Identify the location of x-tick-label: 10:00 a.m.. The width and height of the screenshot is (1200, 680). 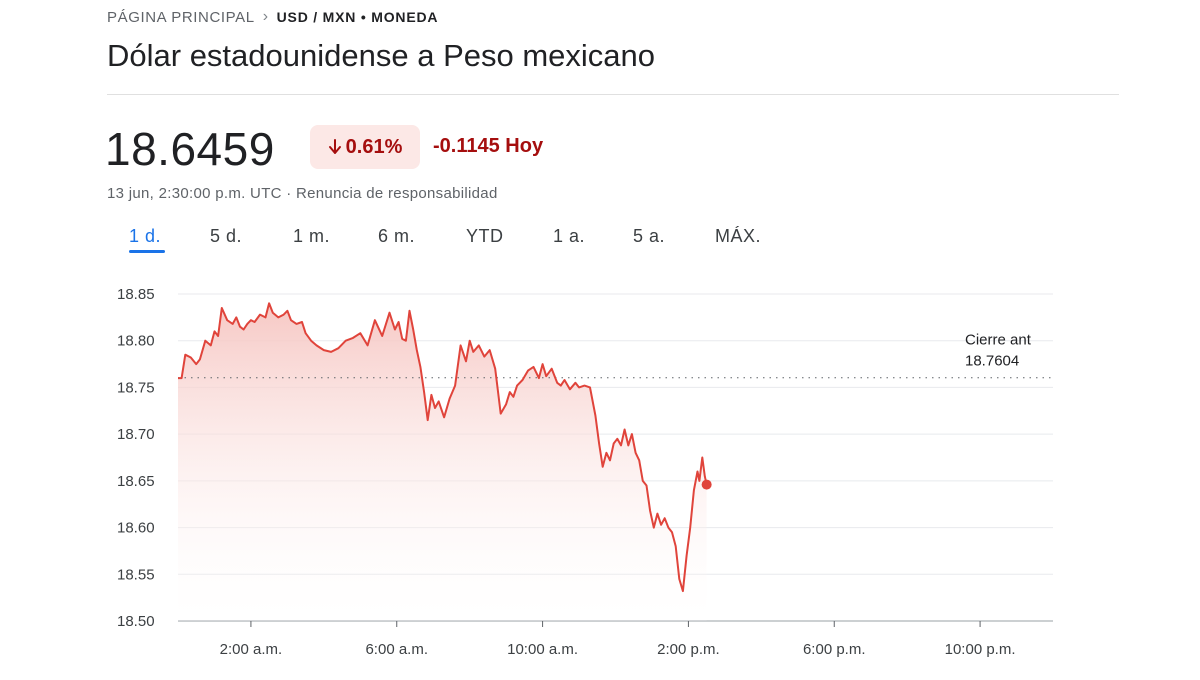
(542, 649).